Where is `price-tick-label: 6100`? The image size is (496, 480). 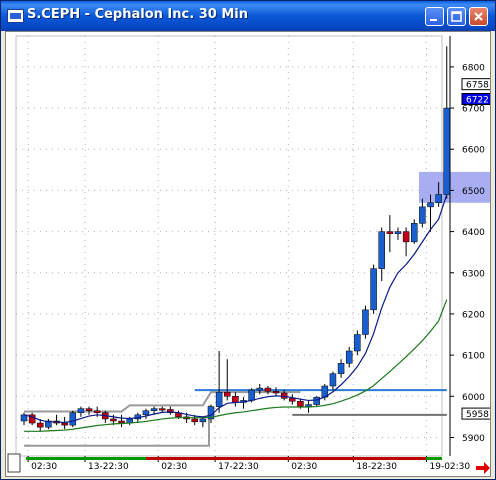
price-tick-label: 6100 is located at coordinates (473, 357).